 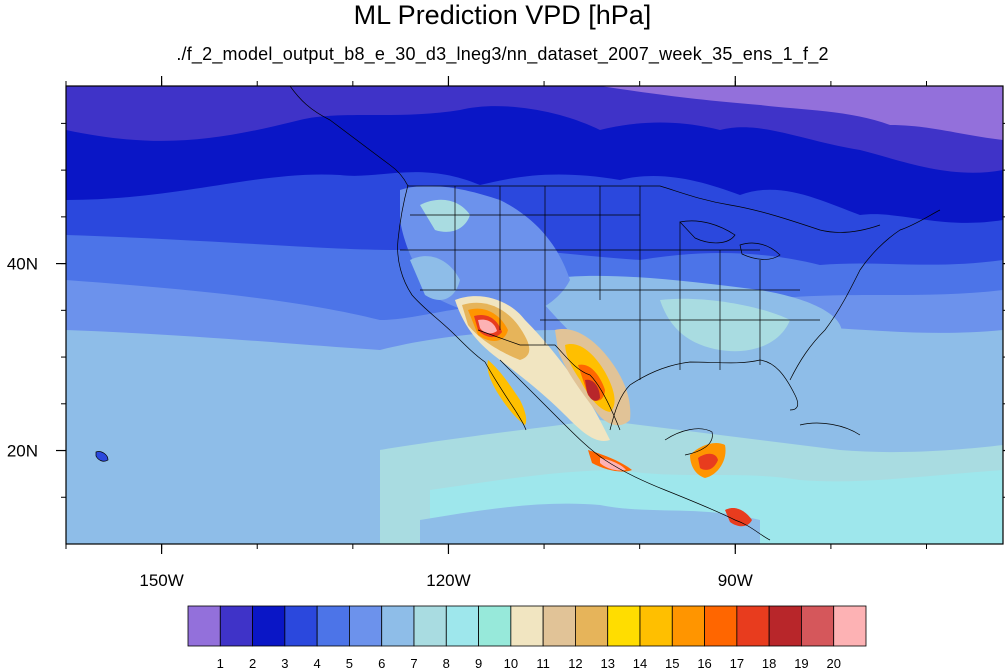 I want to click on colorbar-label: 5, so click(x=349, y=663).